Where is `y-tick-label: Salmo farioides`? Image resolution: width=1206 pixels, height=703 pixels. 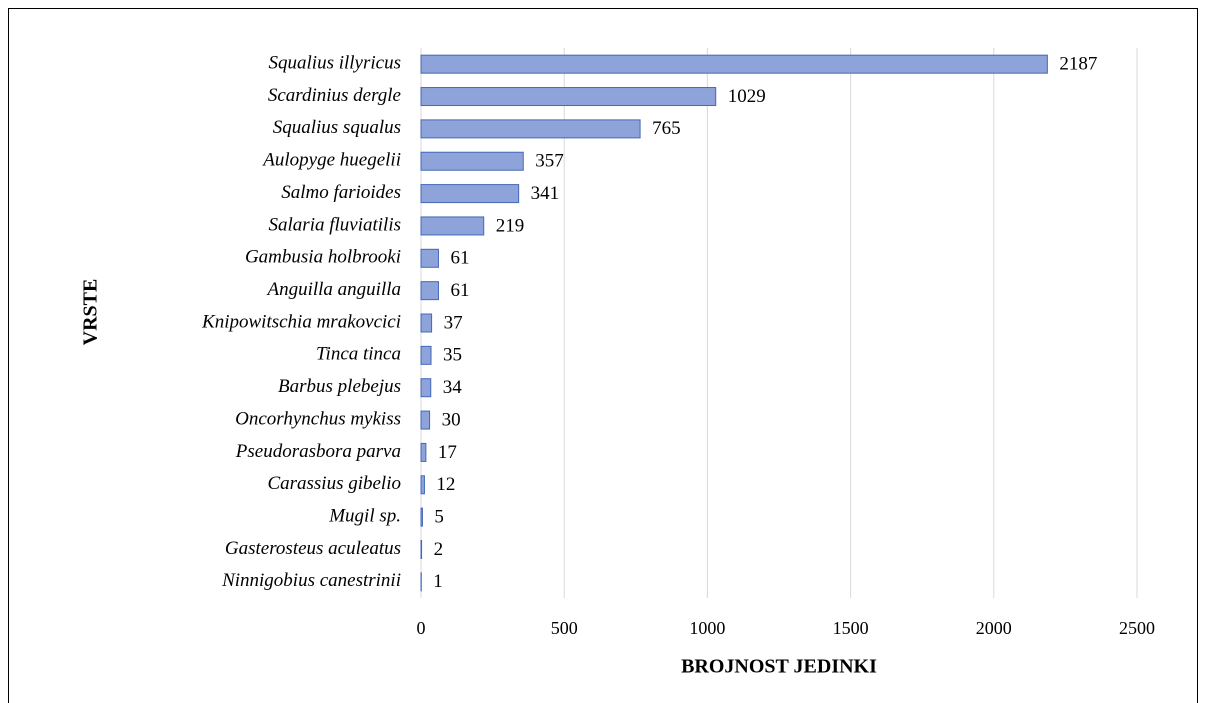
y-tick-label: Salmo farioides is located at coordinates (341, 192).